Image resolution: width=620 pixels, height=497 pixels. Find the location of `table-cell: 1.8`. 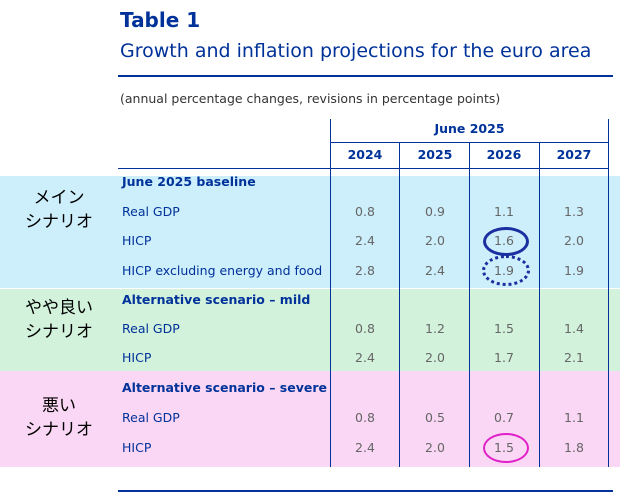

table-cell: 1.8 is located at coordinates (574, 447).